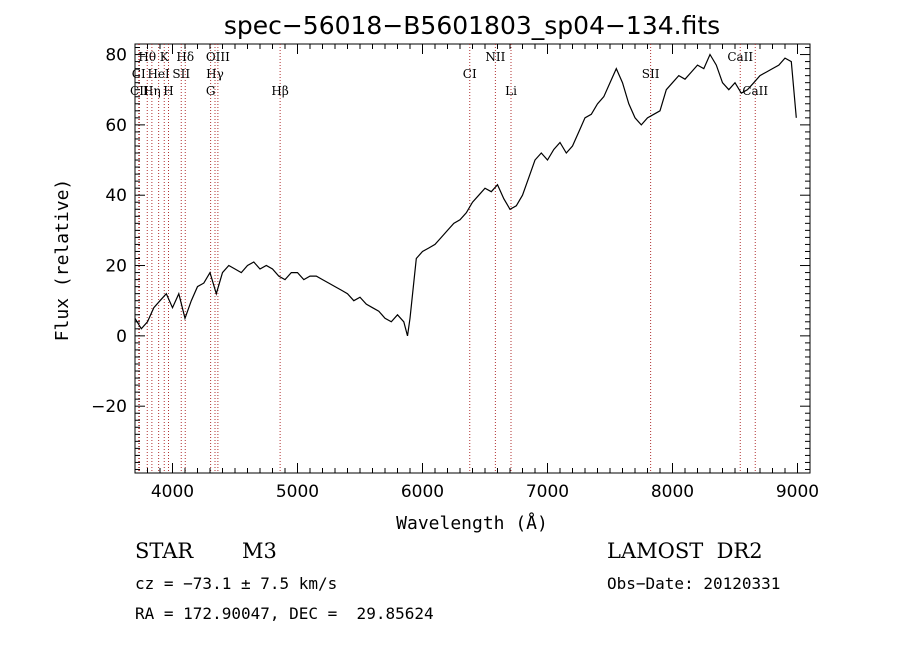  Describe the element at coordinates (164, 551) in the screenshot. I see `object-class: STAR` at that location.